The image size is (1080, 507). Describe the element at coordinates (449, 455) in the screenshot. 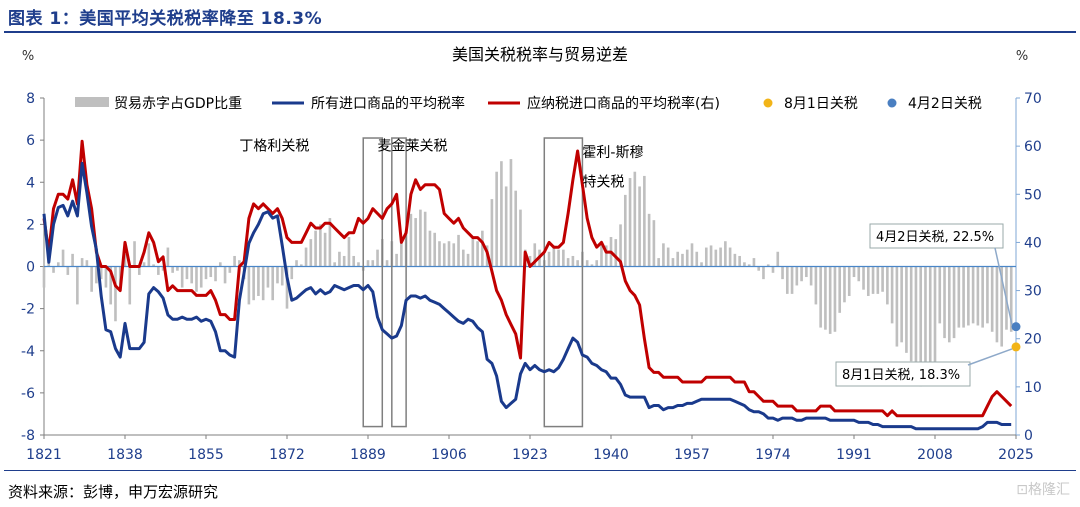

I see `x-tick-label: 1906` at that location.